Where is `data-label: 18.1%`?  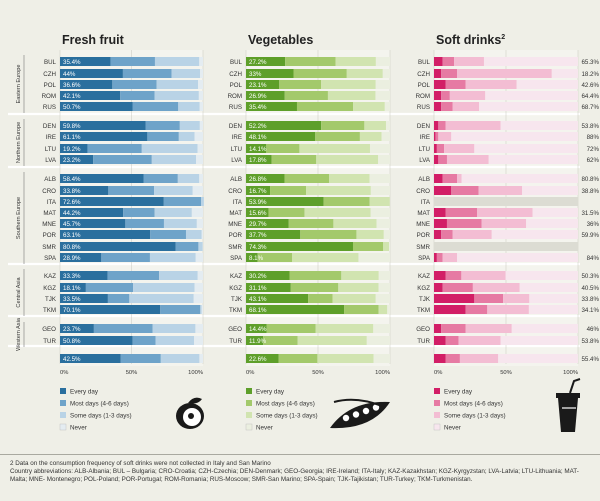 data-label: 18.1% is located at coordinates (72, 288).